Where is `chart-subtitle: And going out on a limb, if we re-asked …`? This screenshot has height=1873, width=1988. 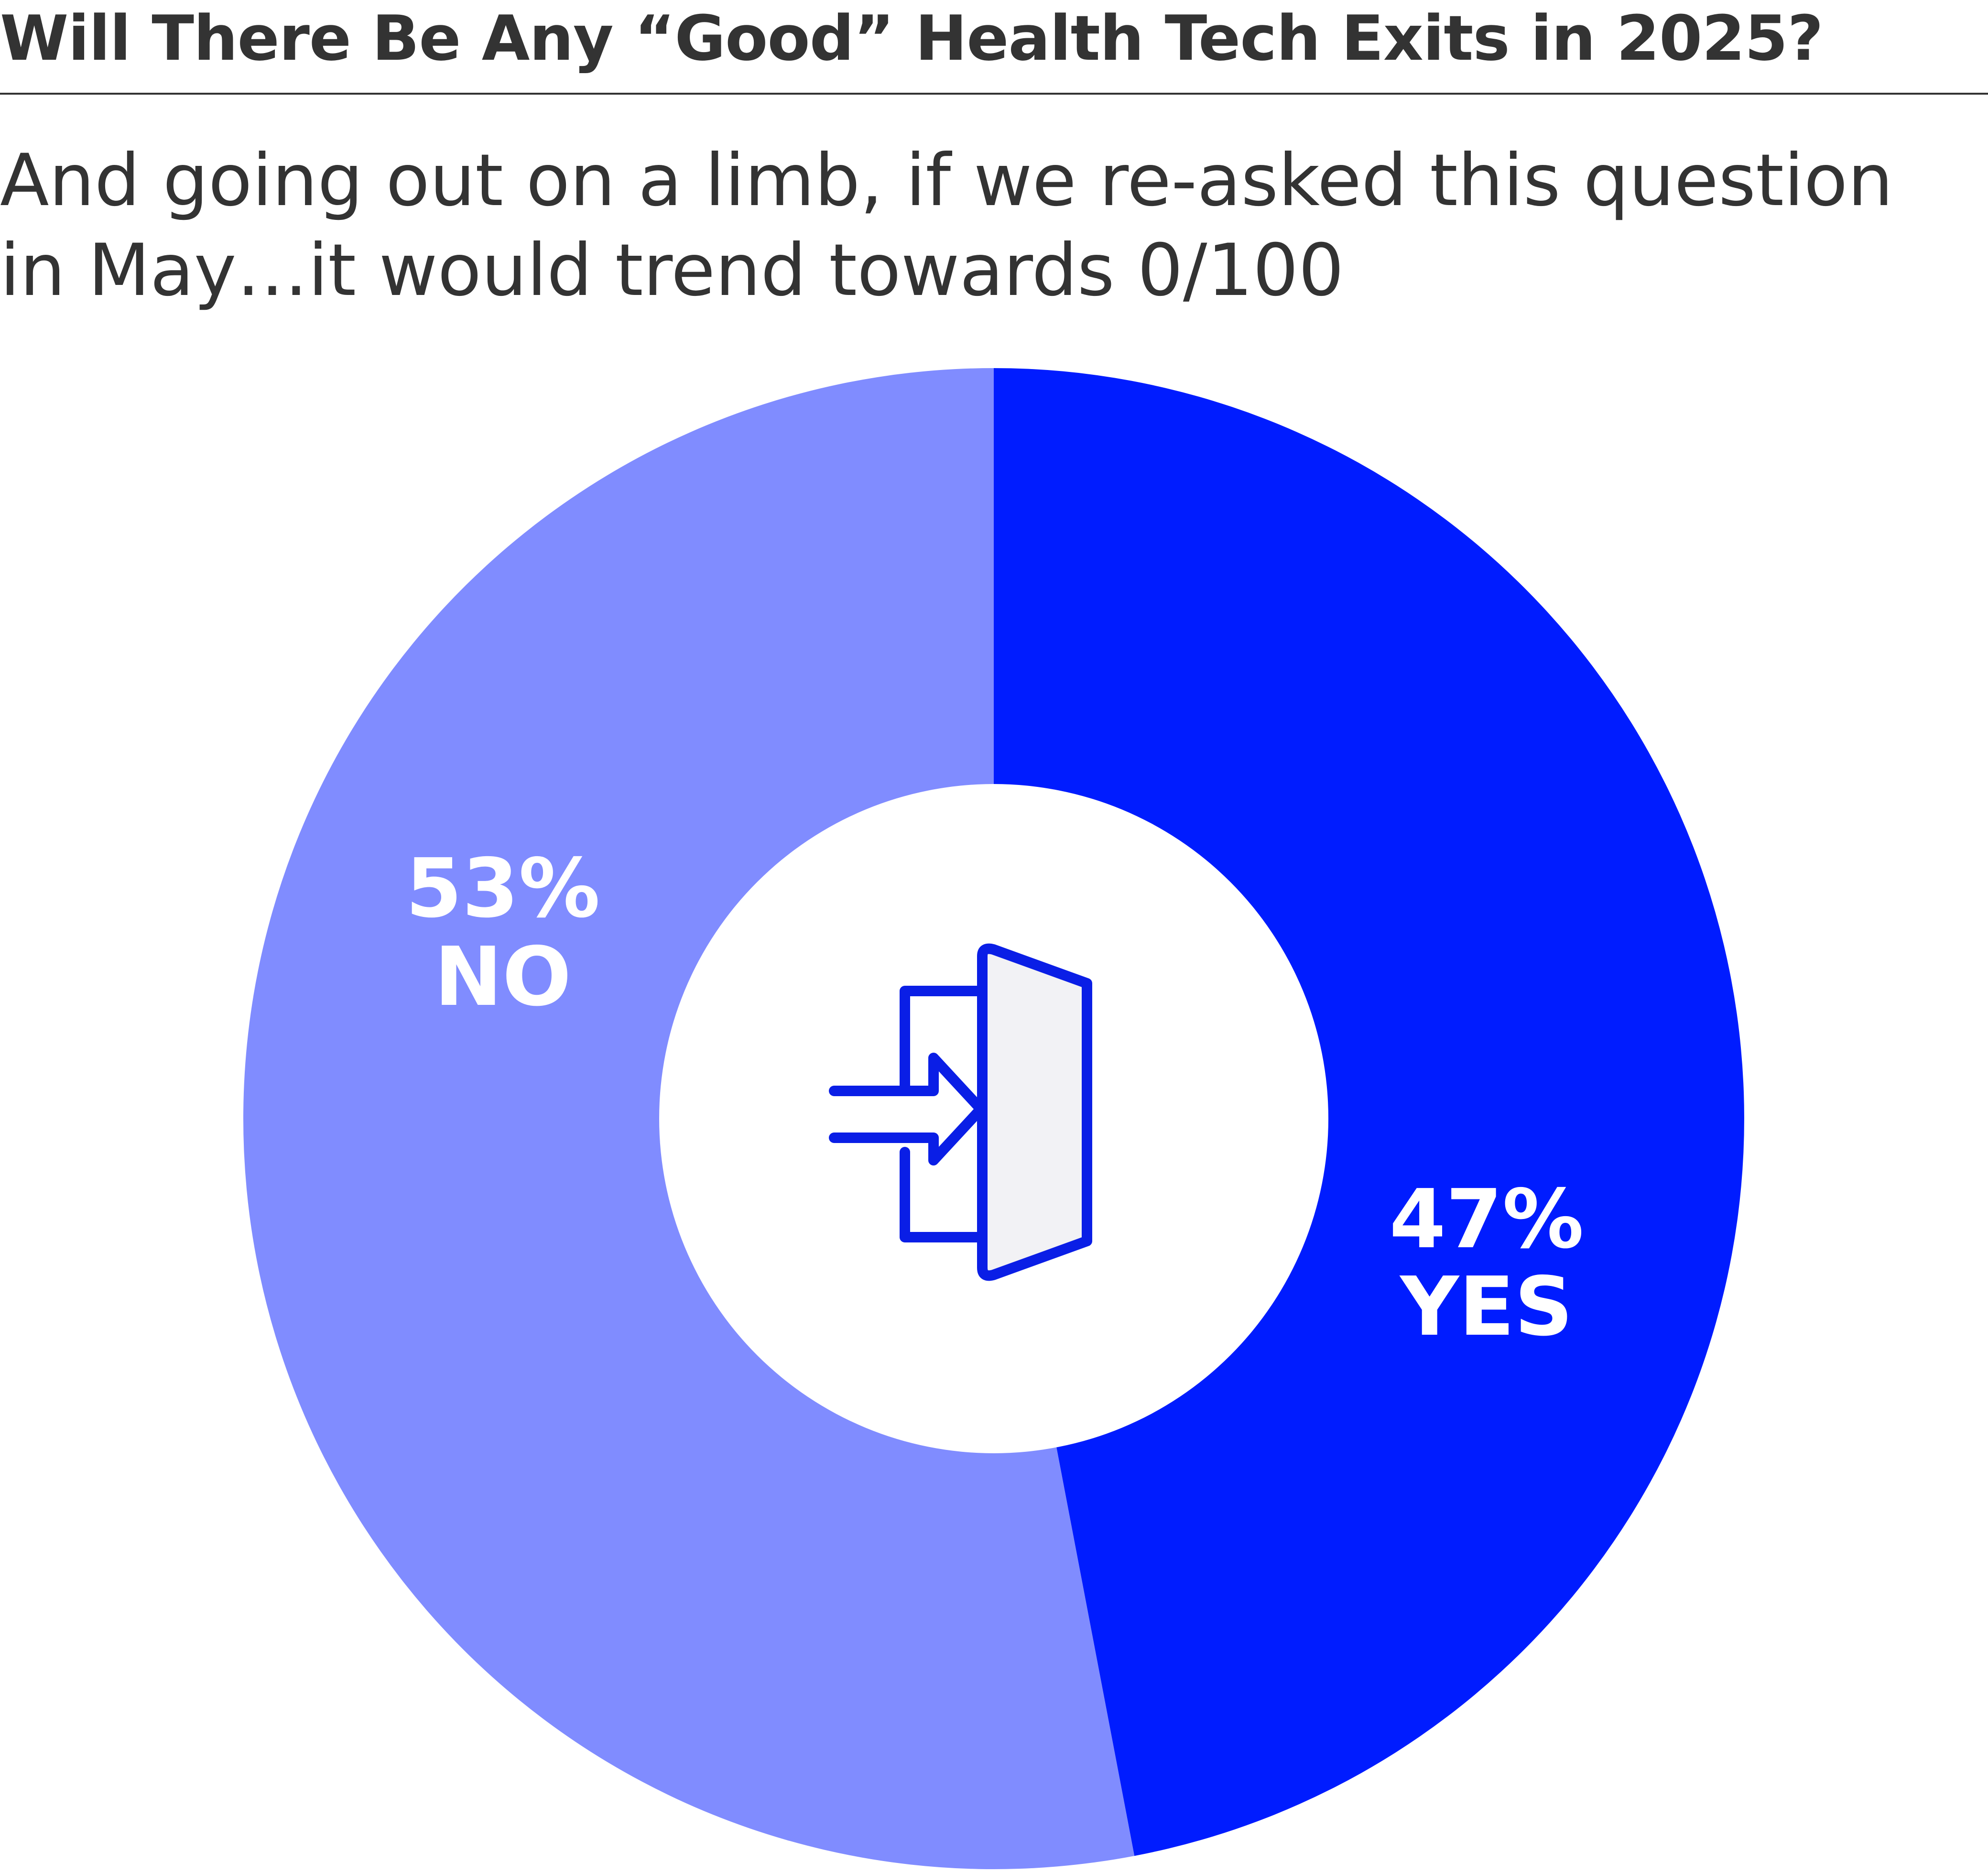
chart-subtitle: And going out on a limb, if we re-asked … is located at coordinates (980, 226).